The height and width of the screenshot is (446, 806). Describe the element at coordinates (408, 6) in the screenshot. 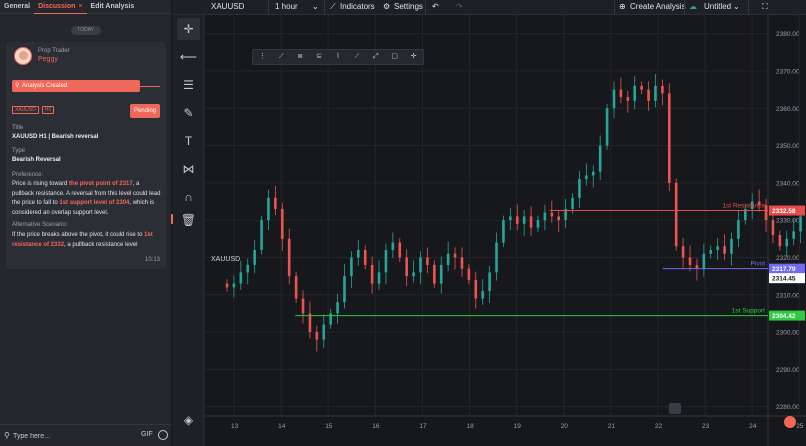

I see `settings-button: Settings` at that location.